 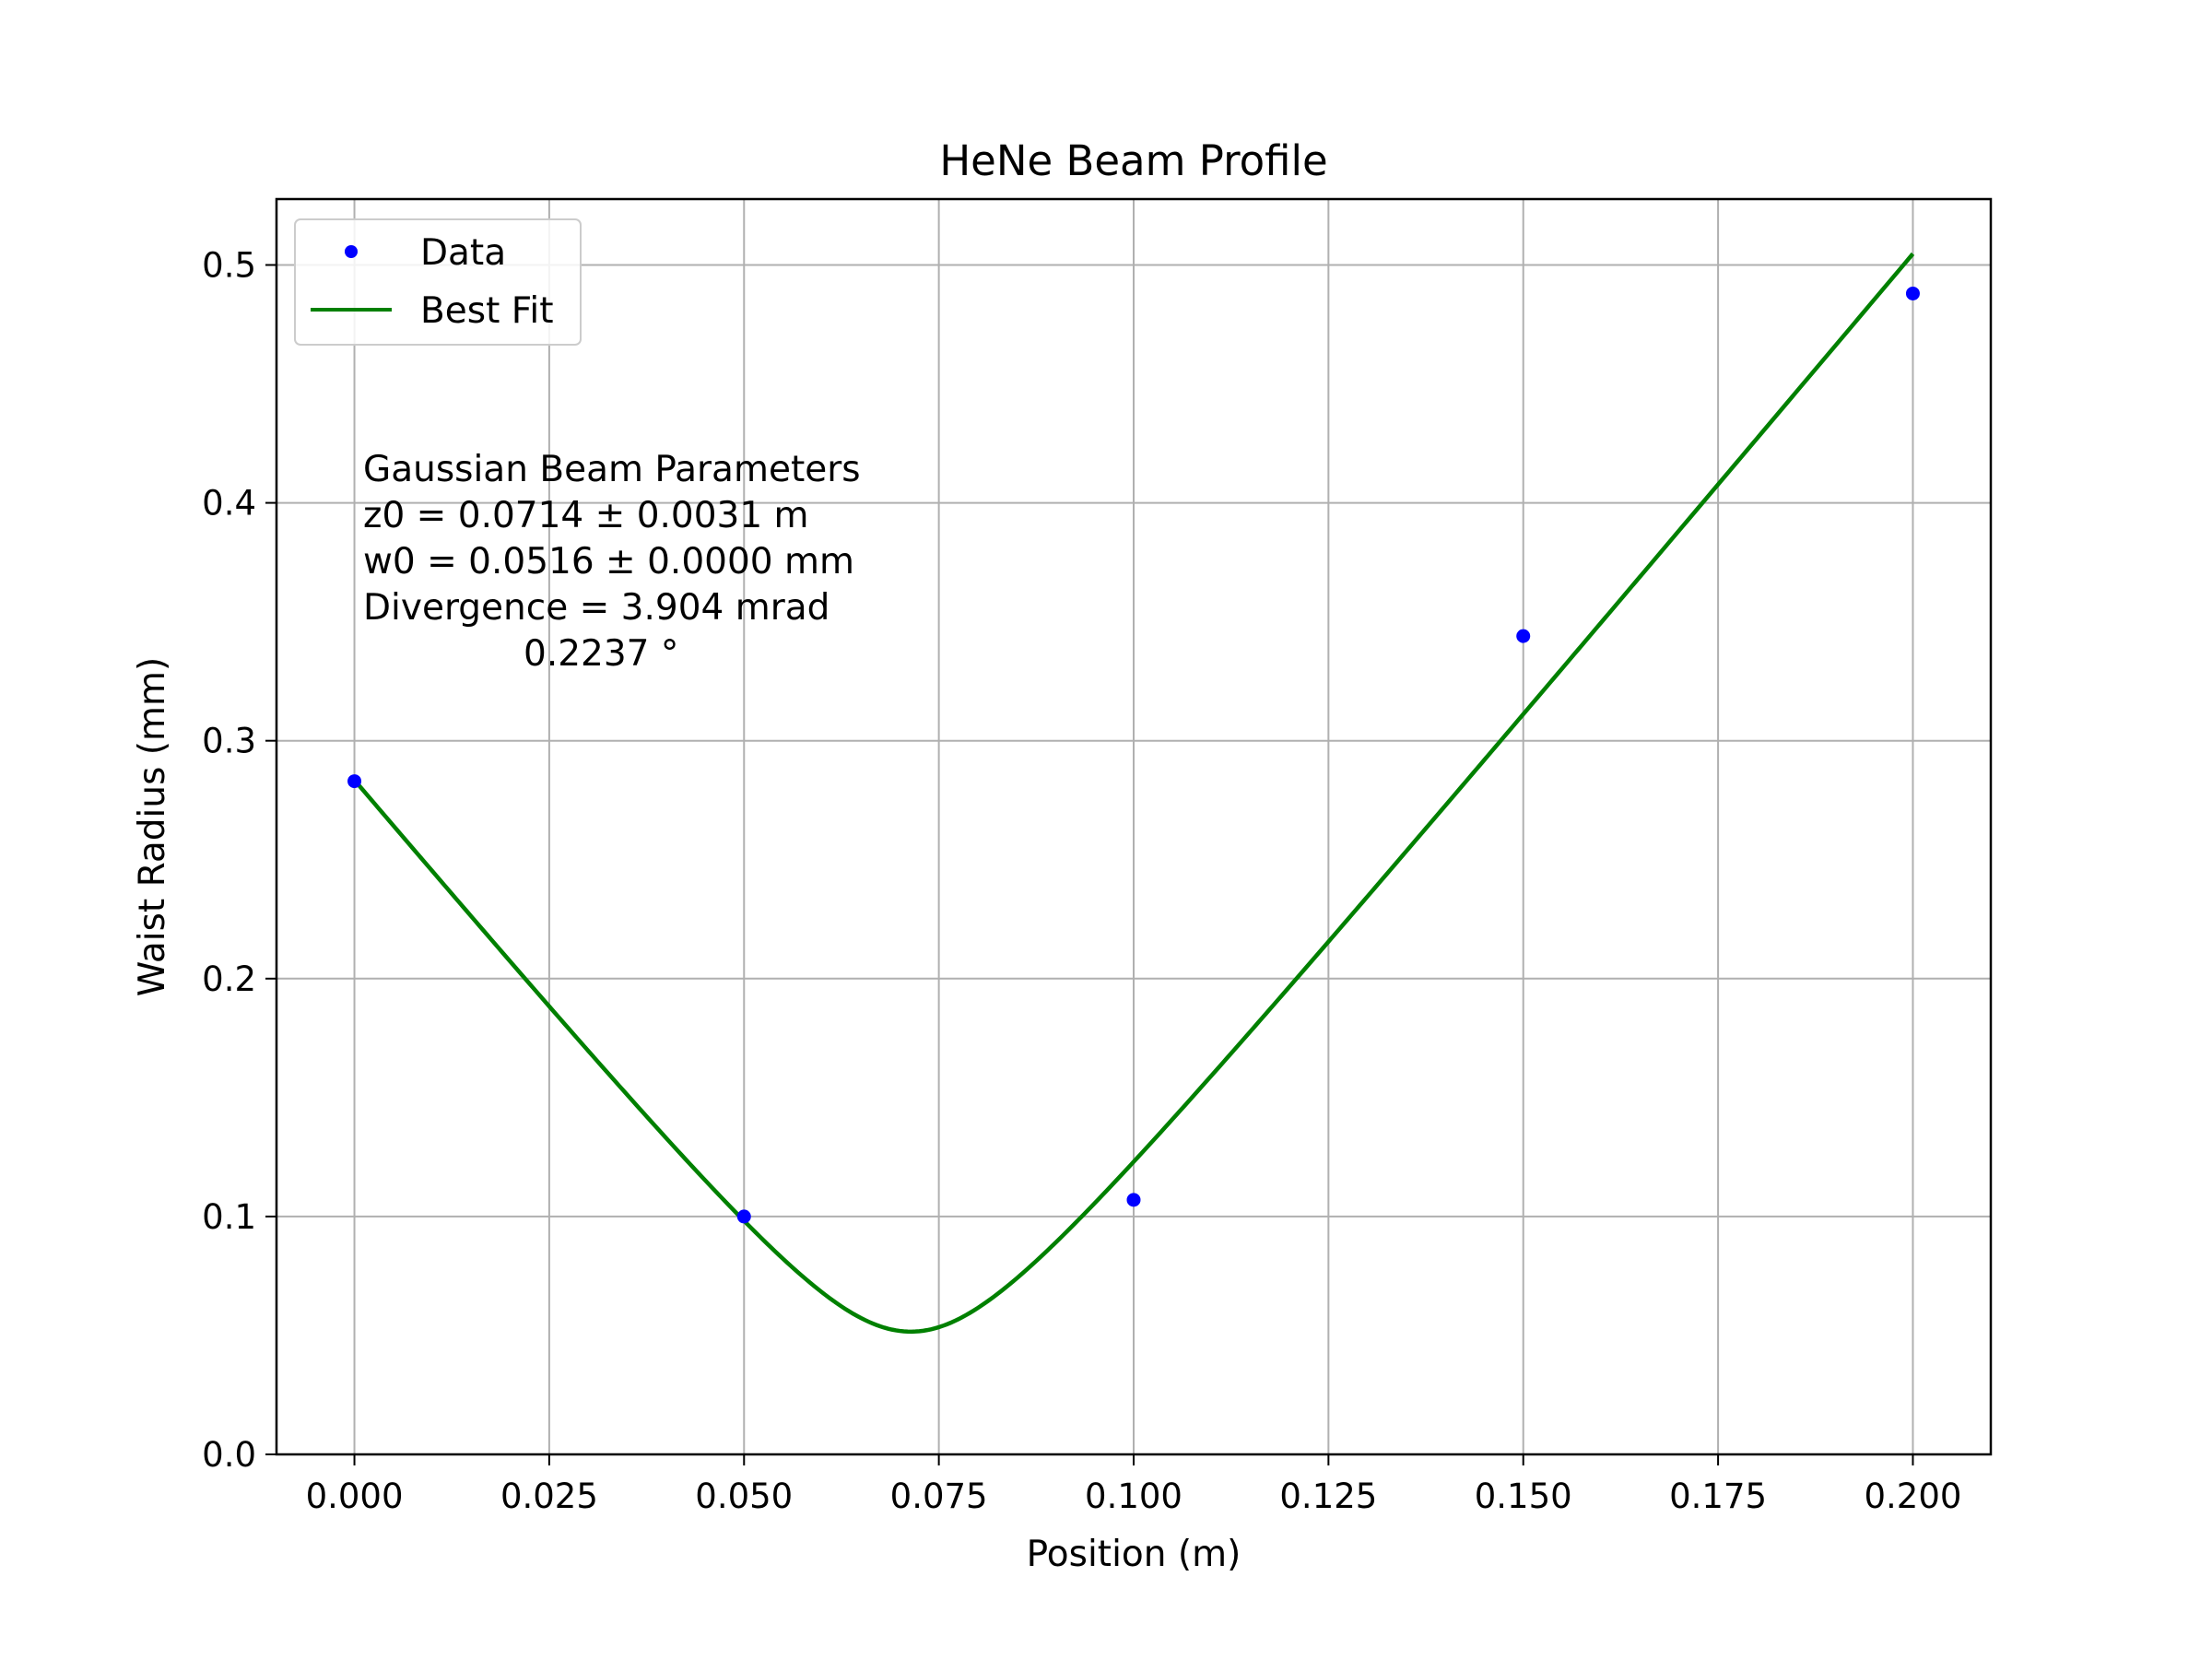 I want to click on y-tick-label: 0.2, so click(x=229, y=979).